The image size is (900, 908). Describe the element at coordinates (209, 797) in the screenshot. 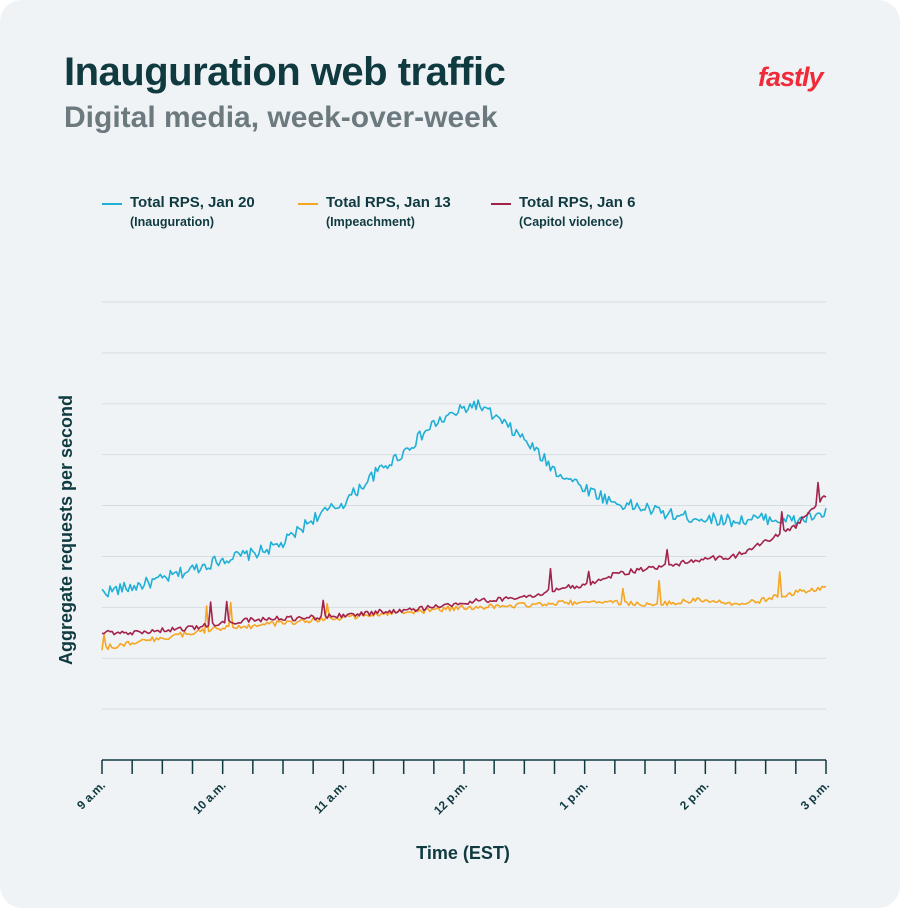

I see `x-tick-label: 10 a.m.` at that location.